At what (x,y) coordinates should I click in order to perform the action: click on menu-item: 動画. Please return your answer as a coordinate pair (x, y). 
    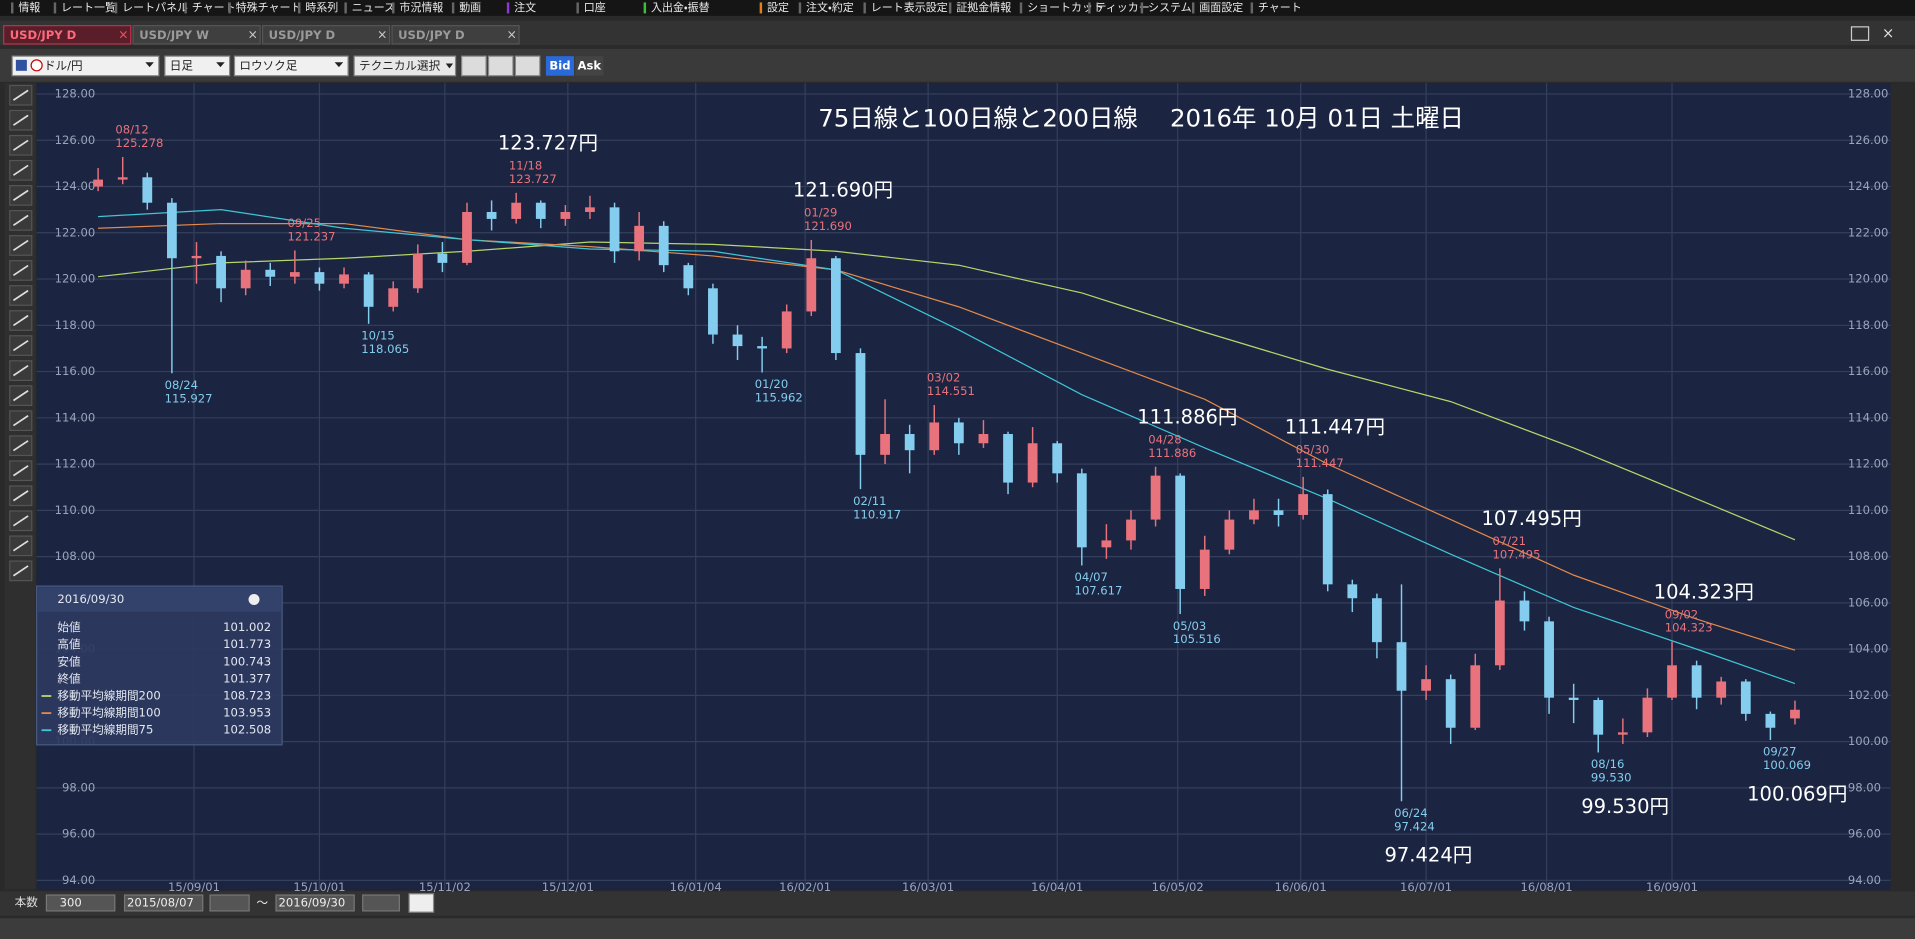
    Looking at the image, I should click on (470, 7).